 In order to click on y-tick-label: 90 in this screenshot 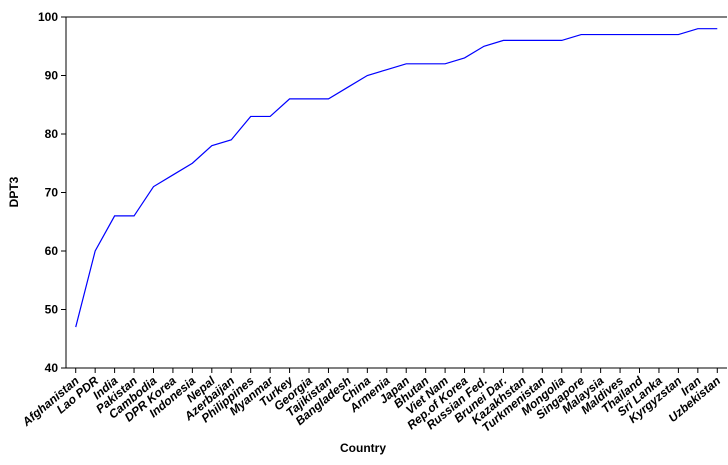, I will do `click(52, 76)`.